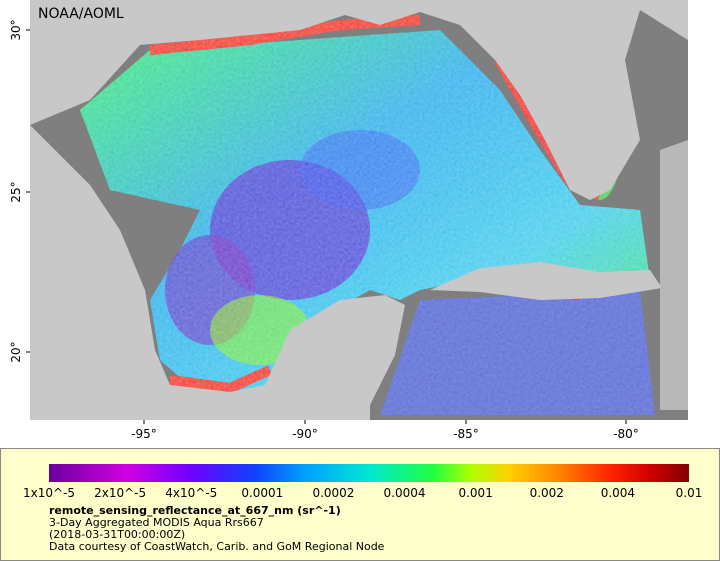 The height and width of the screenshot is (561, 720). I want to click on caption-date: (2018-03-31T00:00:00Z), so click(117, 534).